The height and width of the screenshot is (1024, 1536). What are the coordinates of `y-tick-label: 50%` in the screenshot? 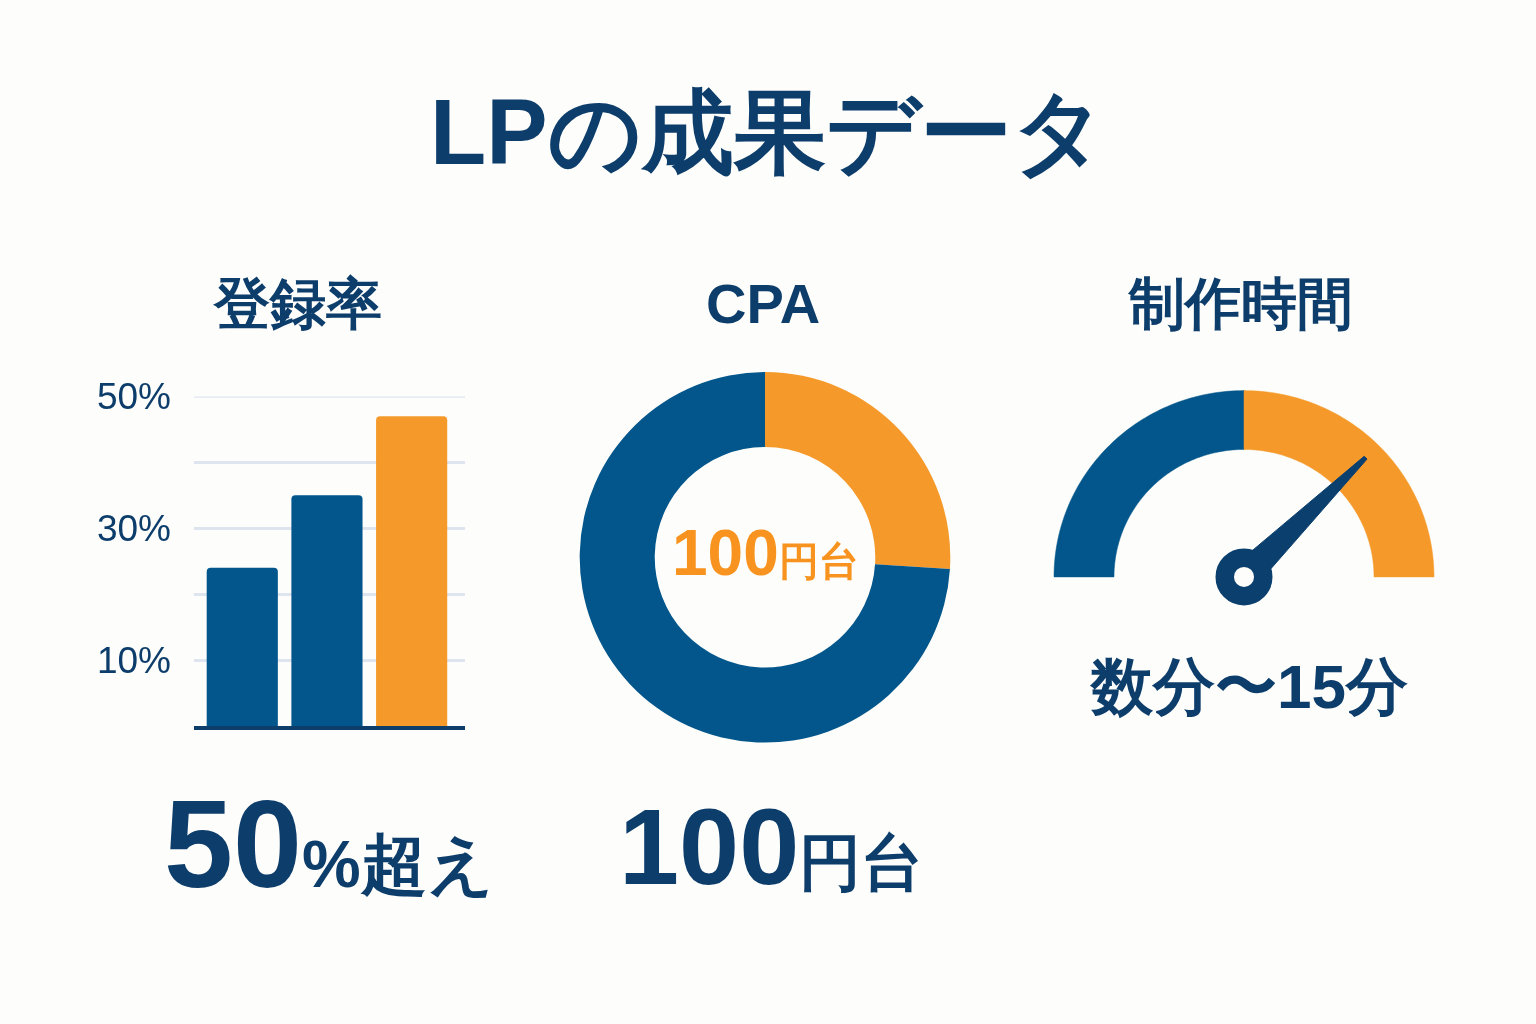 It's located at (133, 397).